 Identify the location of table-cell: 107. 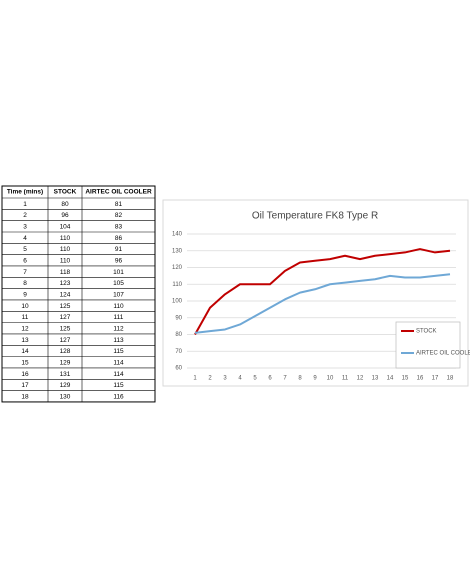
(118, 295).